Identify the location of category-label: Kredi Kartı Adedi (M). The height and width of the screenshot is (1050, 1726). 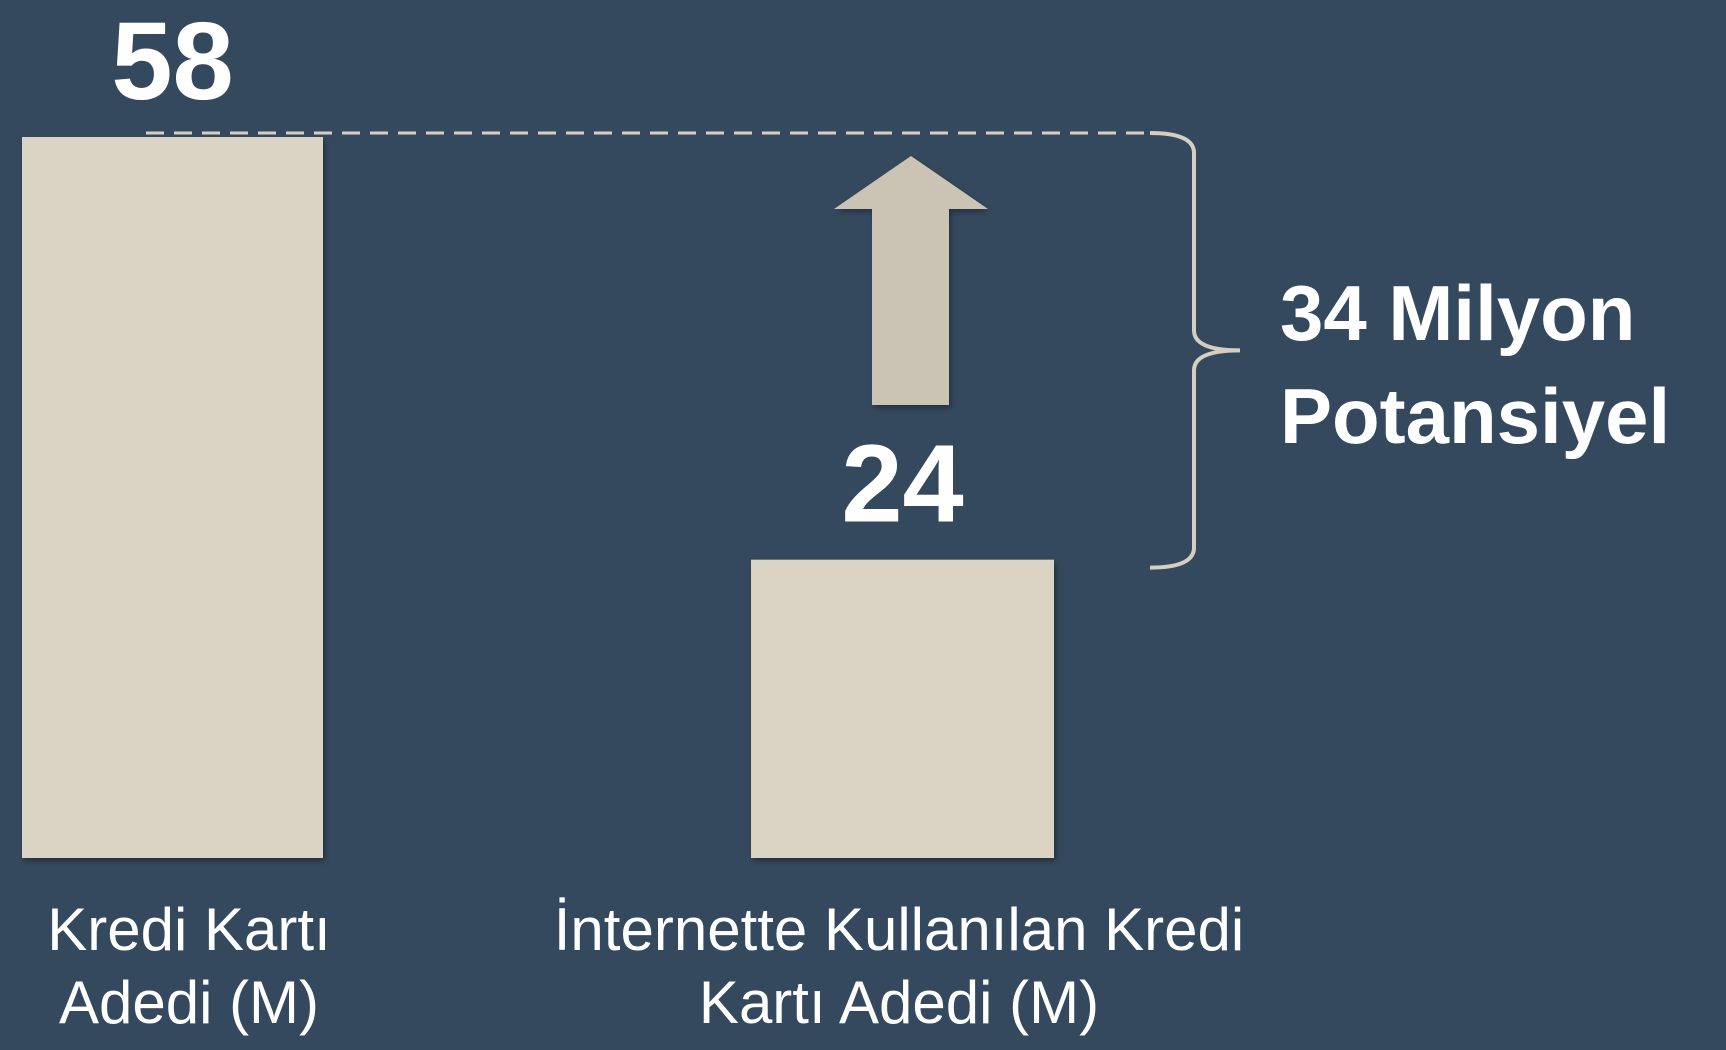
(189, 966).